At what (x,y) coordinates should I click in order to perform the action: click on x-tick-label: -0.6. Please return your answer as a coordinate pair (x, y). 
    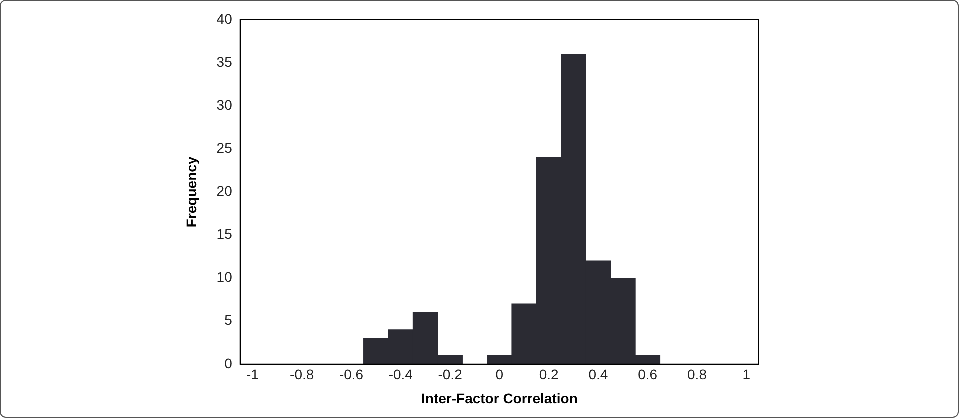
    Looking at the image, I should click on (351, 374).